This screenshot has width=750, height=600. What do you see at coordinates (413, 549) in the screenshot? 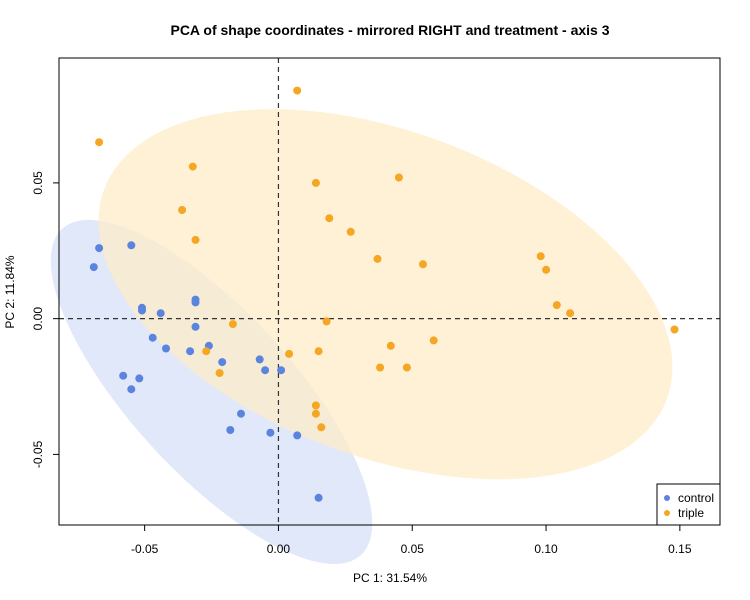
I see `x-tick-label: 0.05` at bounding box center [413, 549].